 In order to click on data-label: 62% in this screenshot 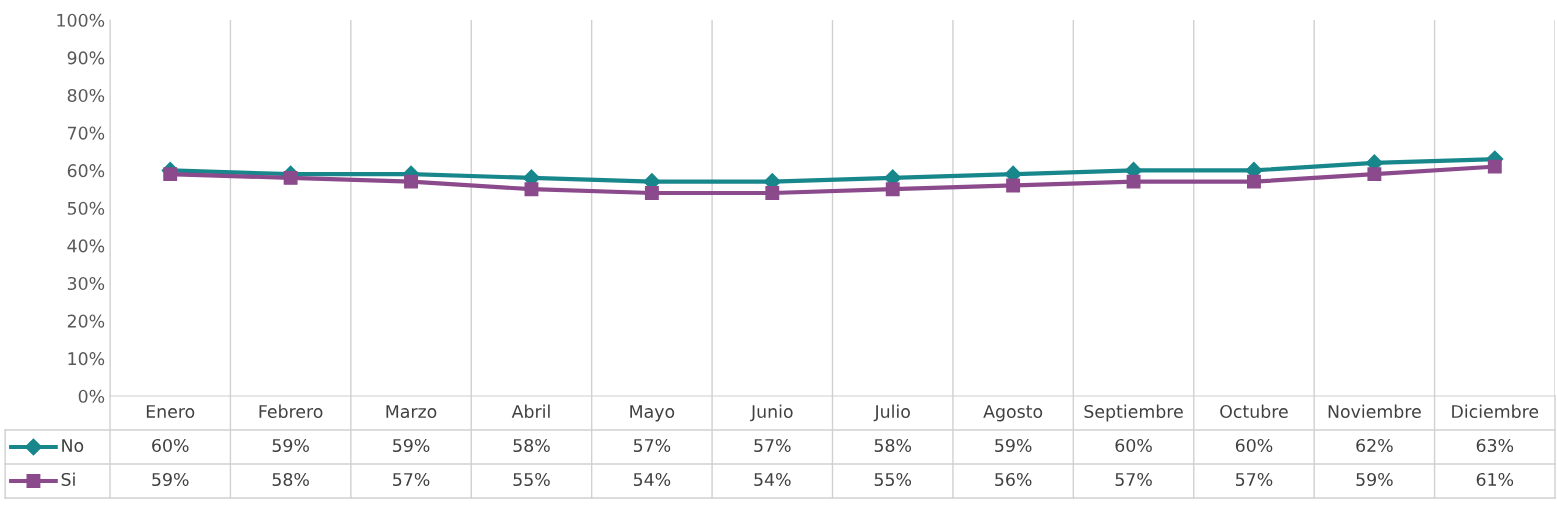, I will do `click(1374, 445)`.